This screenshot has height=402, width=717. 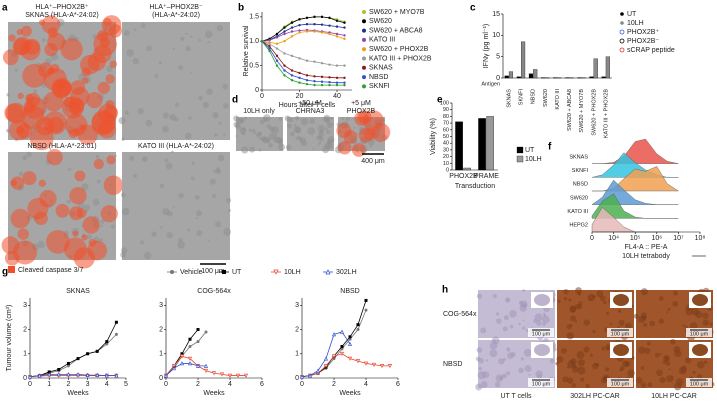 What do you see at coordinates (533, 159) in the screenshot?
I see `legend-label: 10LH` at bounding box center [533, 159].